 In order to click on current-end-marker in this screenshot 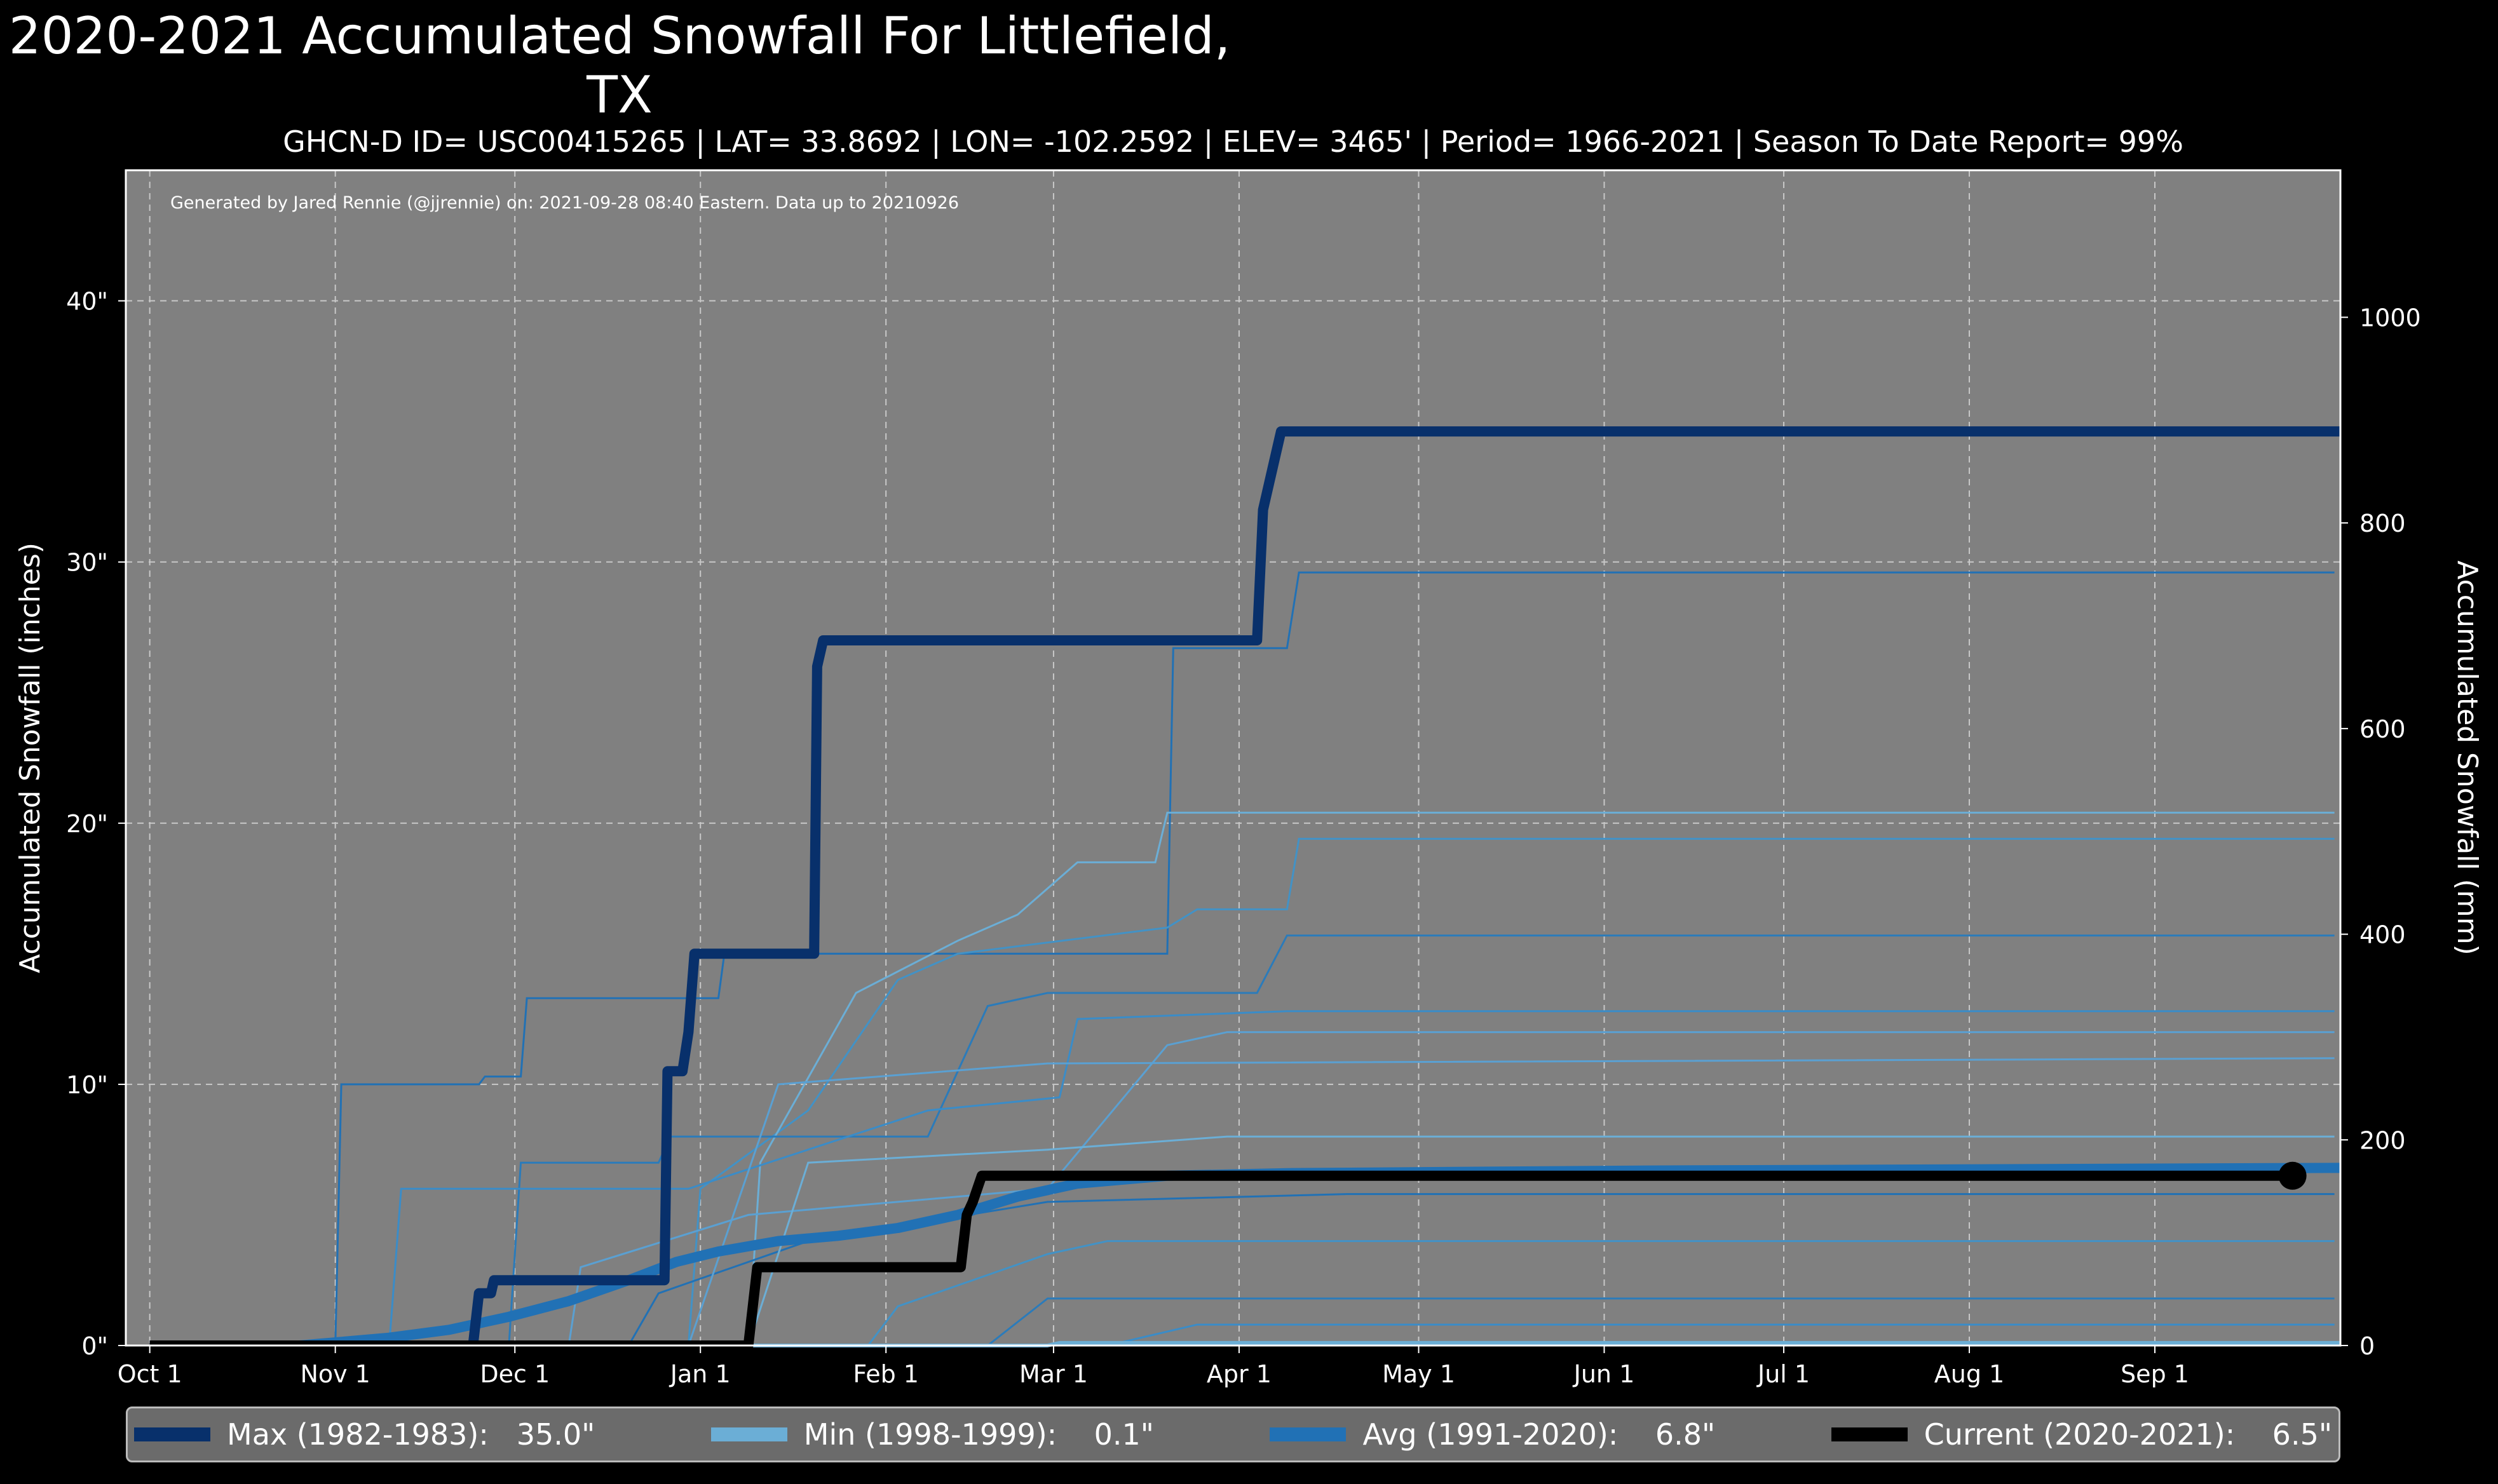, I will do `click(2292, 1175)`.